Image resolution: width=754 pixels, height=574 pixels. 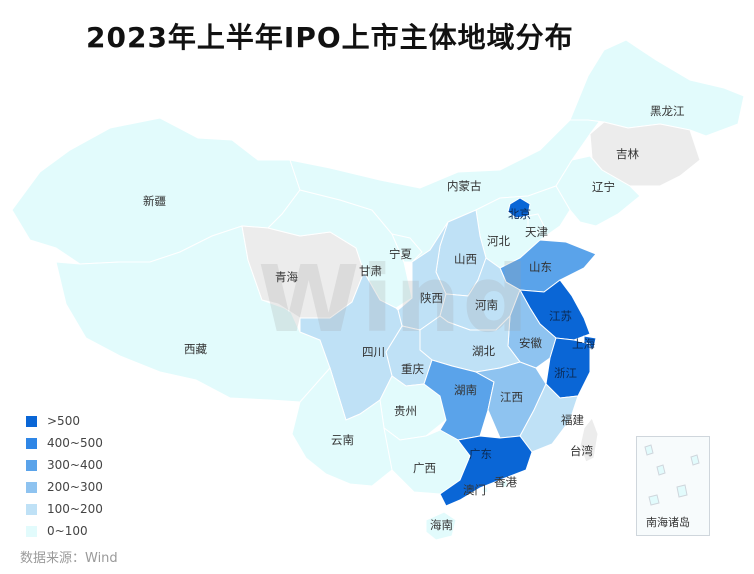 I want to click on region-海南, so click(x=441, y=526).